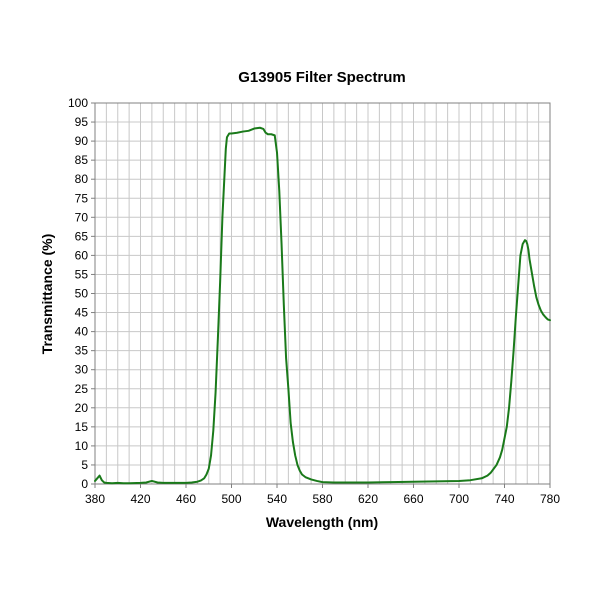 This screenshot has width=600, height=605. What do you see at coordinates (84, 484) in the screenshot?
I see `y-tick-label: 0` at bounding box center [84, 484].